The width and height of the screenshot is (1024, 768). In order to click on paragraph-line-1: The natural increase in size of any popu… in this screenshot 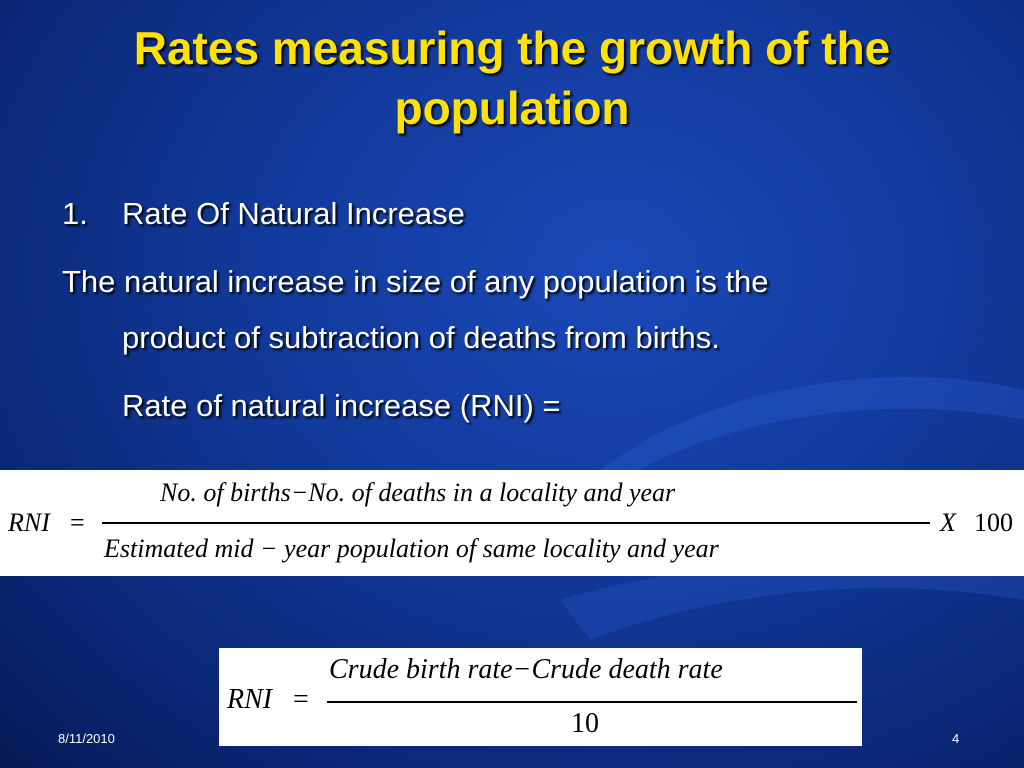, I will do `click(415, 281)`.